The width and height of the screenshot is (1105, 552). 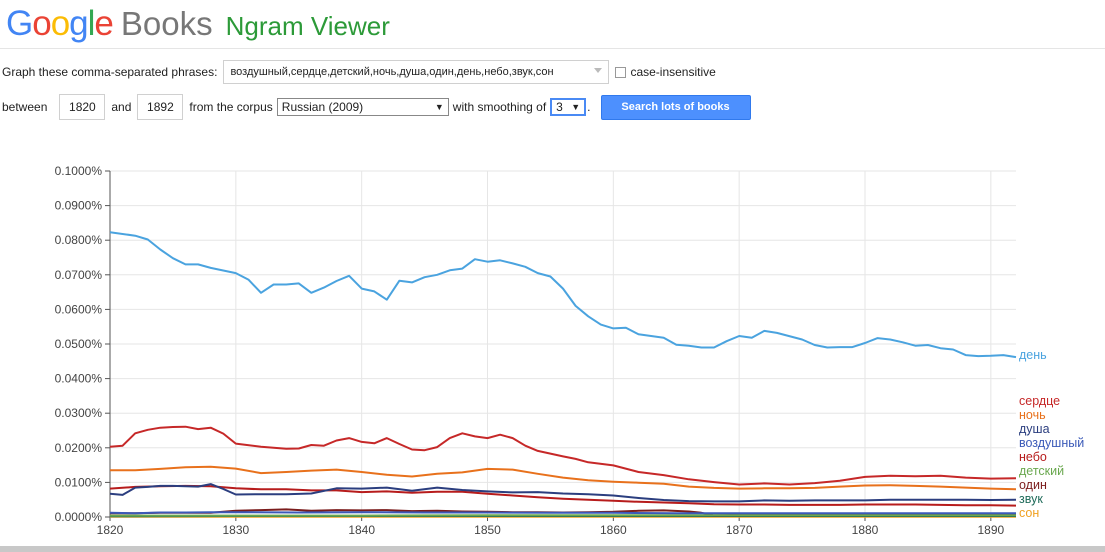 What do you see at coordinates (1034, 429) in the screenshot?
I see `legend-label: душа` at bounding box center [1034, 429].